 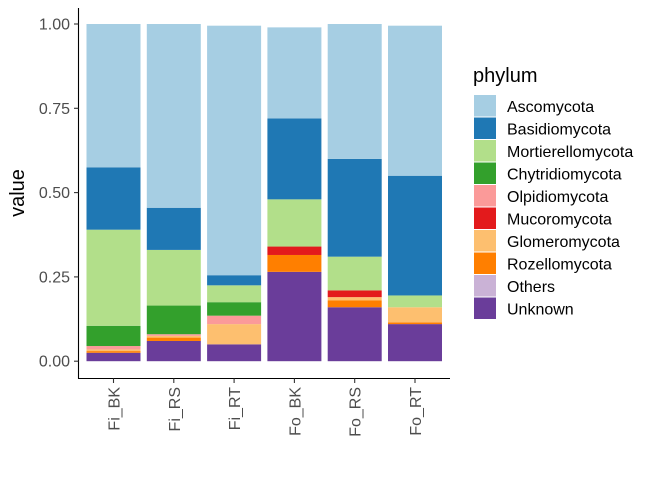 I want to click on bar-stack-Fo_BK, so click(x=294, y=194).